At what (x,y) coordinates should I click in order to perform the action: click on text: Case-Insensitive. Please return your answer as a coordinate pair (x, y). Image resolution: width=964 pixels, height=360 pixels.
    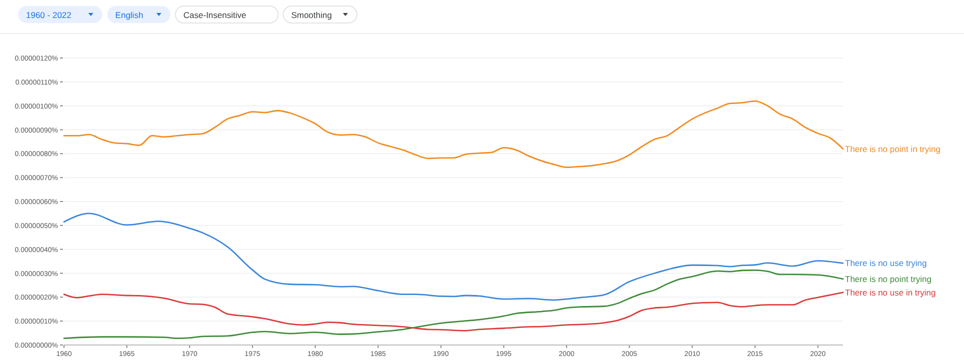
    Looking at the image, I should click on (215, 15).